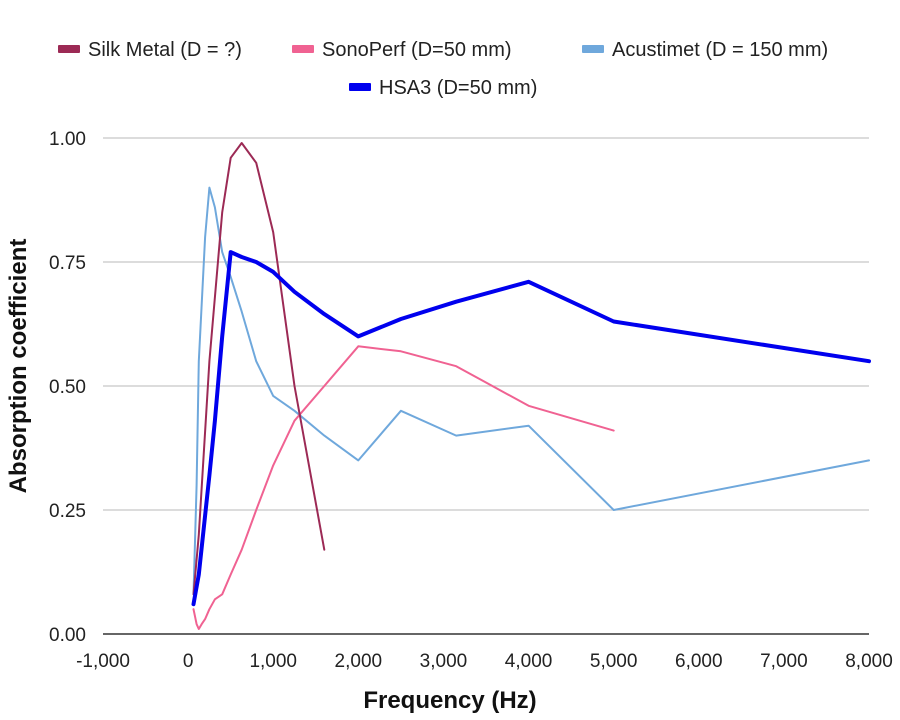 The height and width of the screenshot is (720, 900). What do you see at coordinates (18, 366) in the screenshot?
I see `y-axis-title: Absorption coefficient` at bounding box center [18, 366].